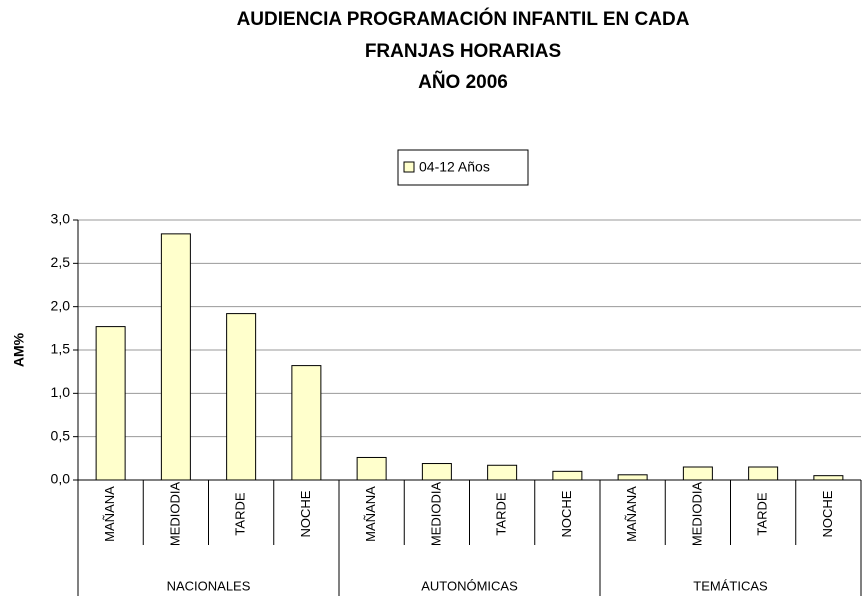  I want to click on y-tick-label: 0,5, so click(61, 435).